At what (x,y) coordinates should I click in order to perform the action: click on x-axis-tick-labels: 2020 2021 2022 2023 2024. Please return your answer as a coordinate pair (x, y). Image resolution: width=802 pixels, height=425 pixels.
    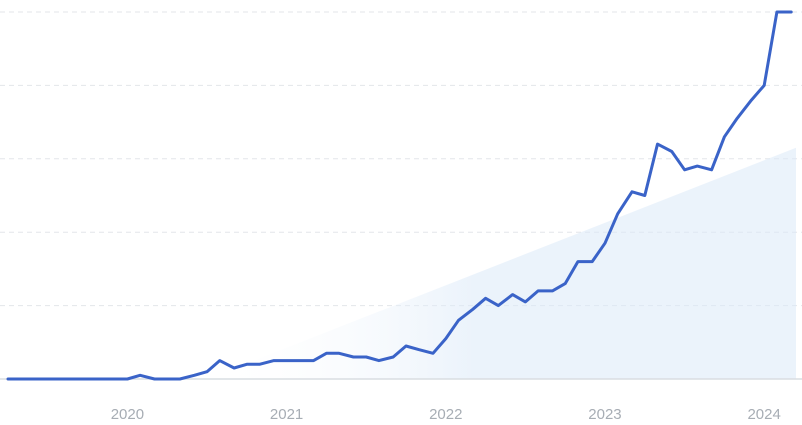
    Looking at the image, I should click on (446, 414).